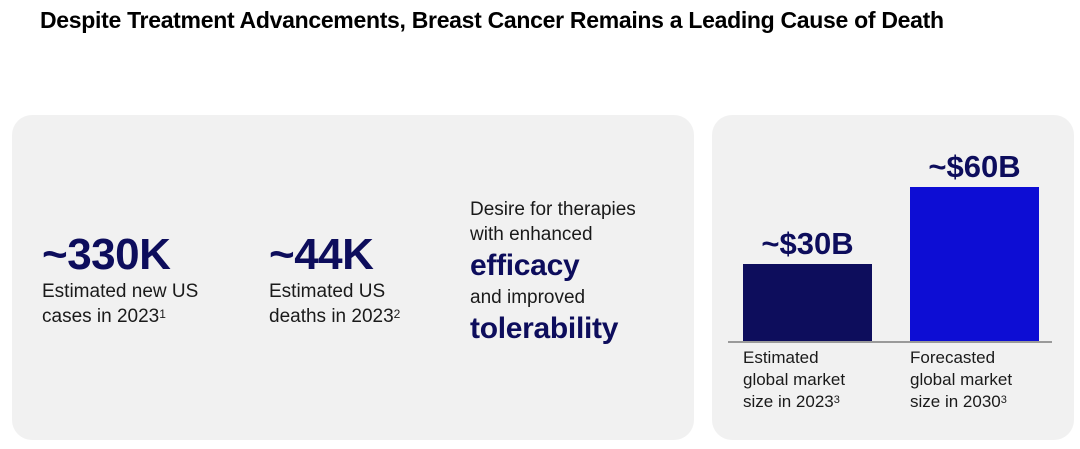 This screenshot has width=1080, height=449. What do you see at coordinates (397, 314) in the screenshot?
I see `footnote-marker: 2` at bounding box center [397, 314].